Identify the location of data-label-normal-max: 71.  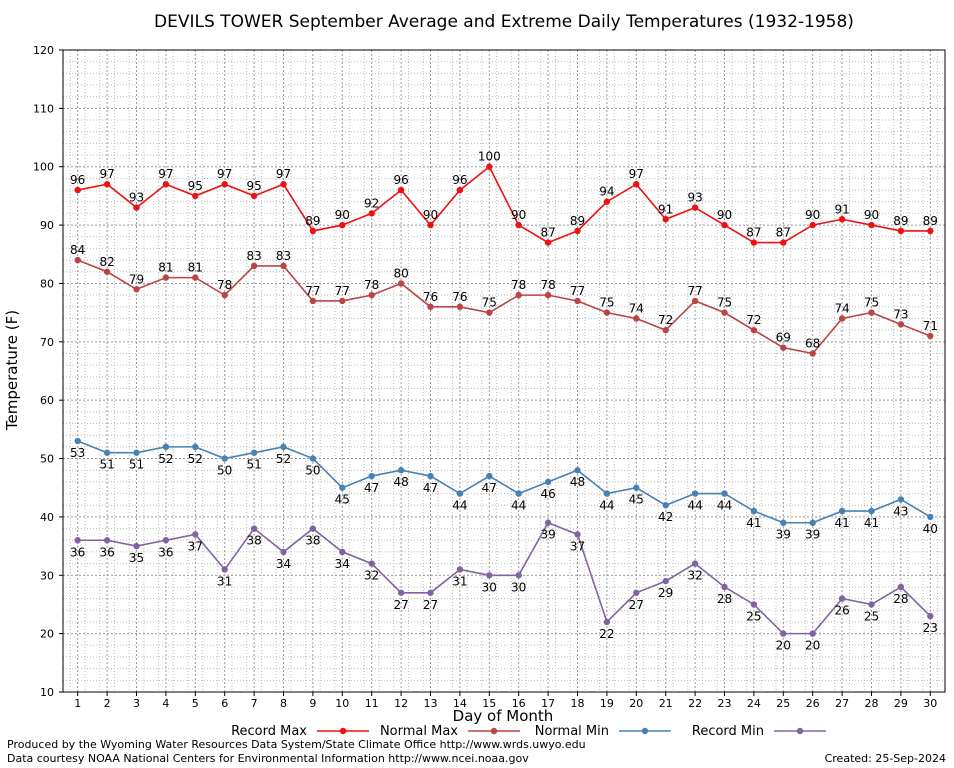
(930, 326).